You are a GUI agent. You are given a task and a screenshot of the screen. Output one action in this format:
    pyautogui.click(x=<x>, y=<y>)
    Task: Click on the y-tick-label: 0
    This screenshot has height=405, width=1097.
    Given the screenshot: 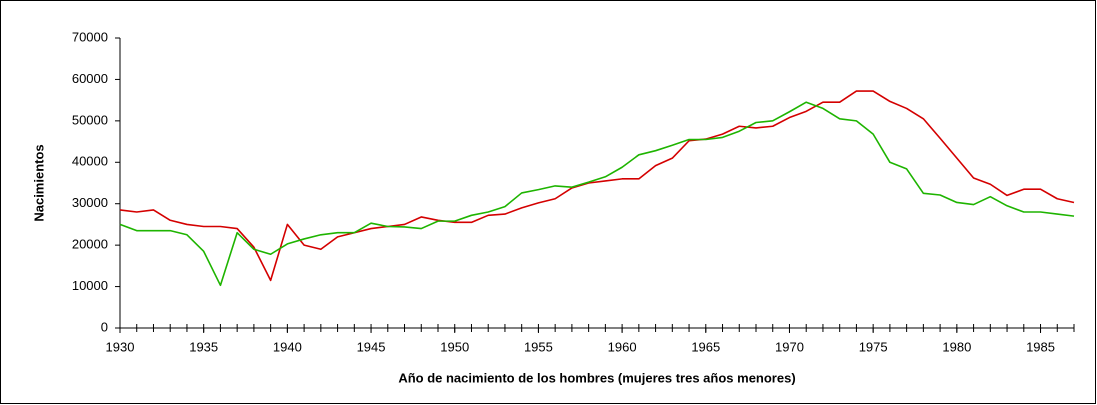 What is the action you would take?
    pyautogui.click(x=104, y=326)
    